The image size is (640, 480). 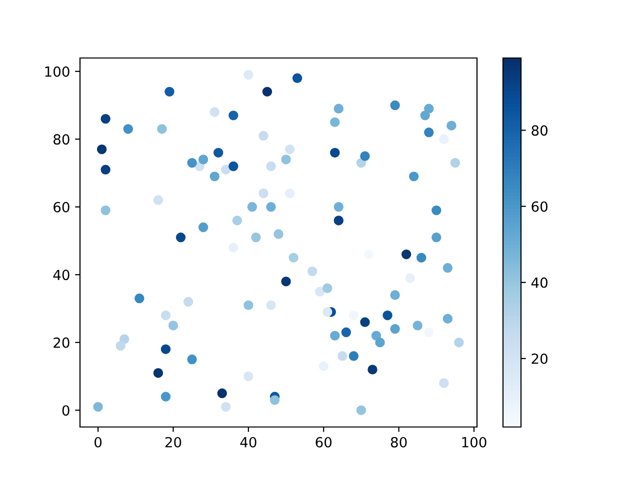 What do you see at coordinates (324, 442) in the screenshot?
I see `x-tick-label: 60` at bounding box center [324, 442].